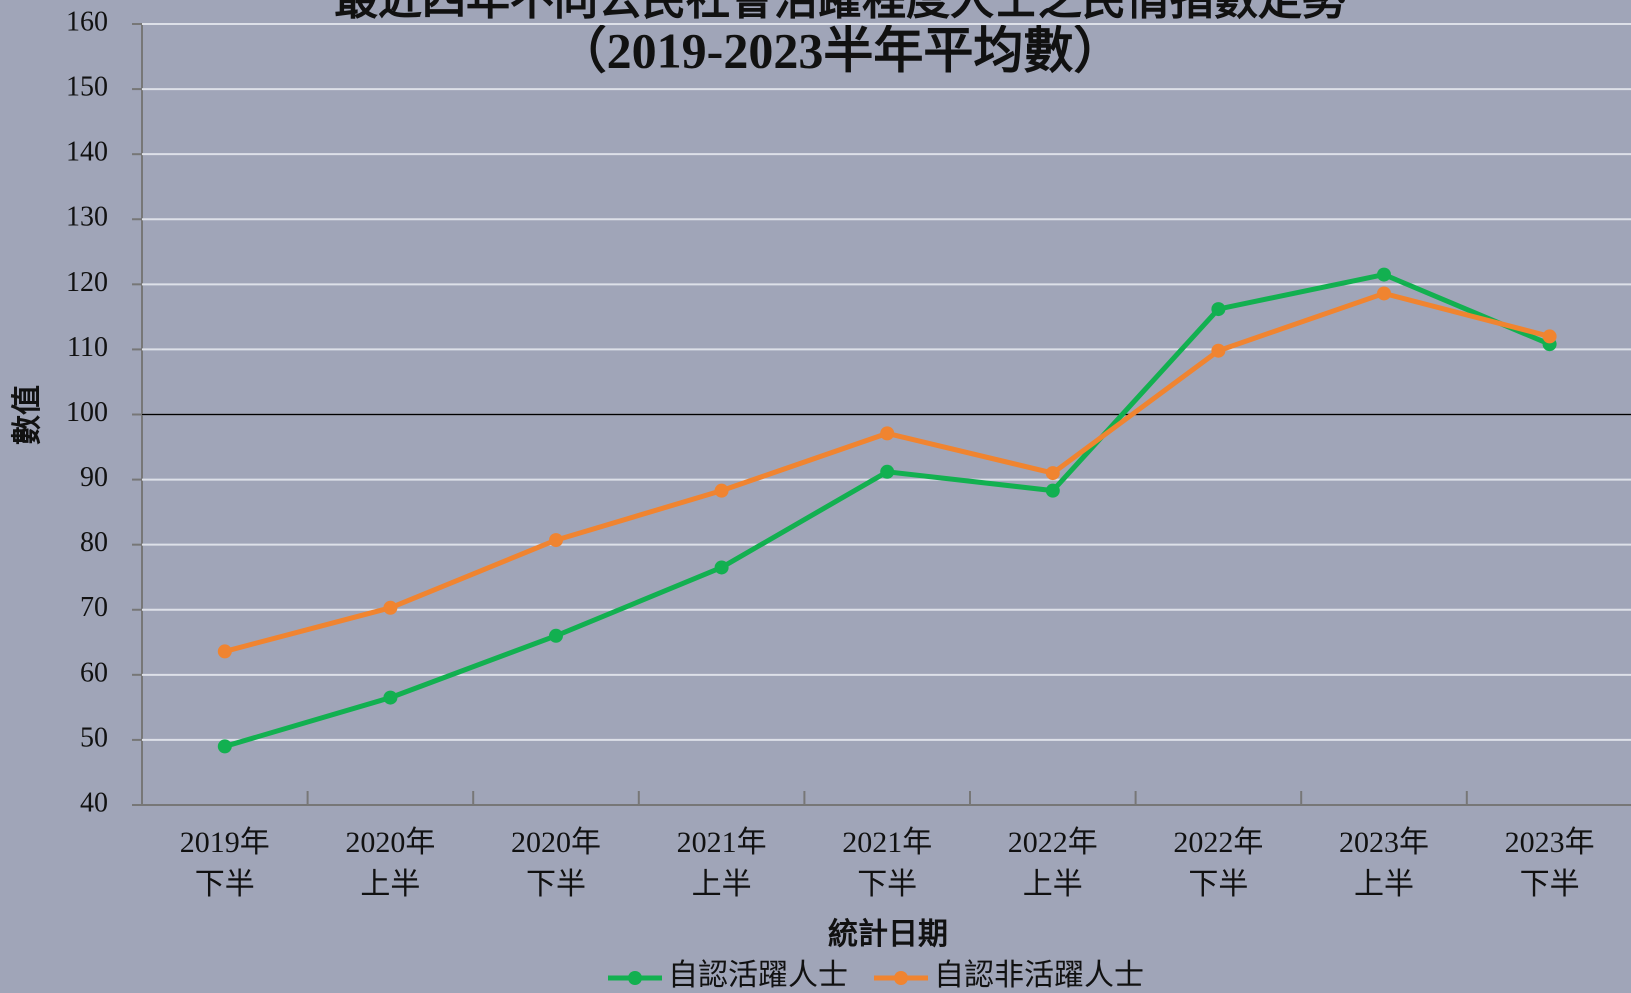 The height and width of the screenshot is (993, 1631). I want to click on y-tick-label: 110, so click(87, 347).